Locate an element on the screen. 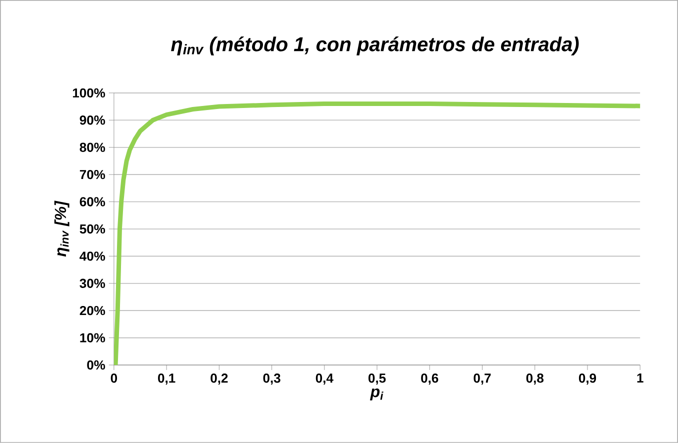 The width and height of the screenshot is (678, 443). x-tick-label: 0,8 is located at coordinates (535, 379).